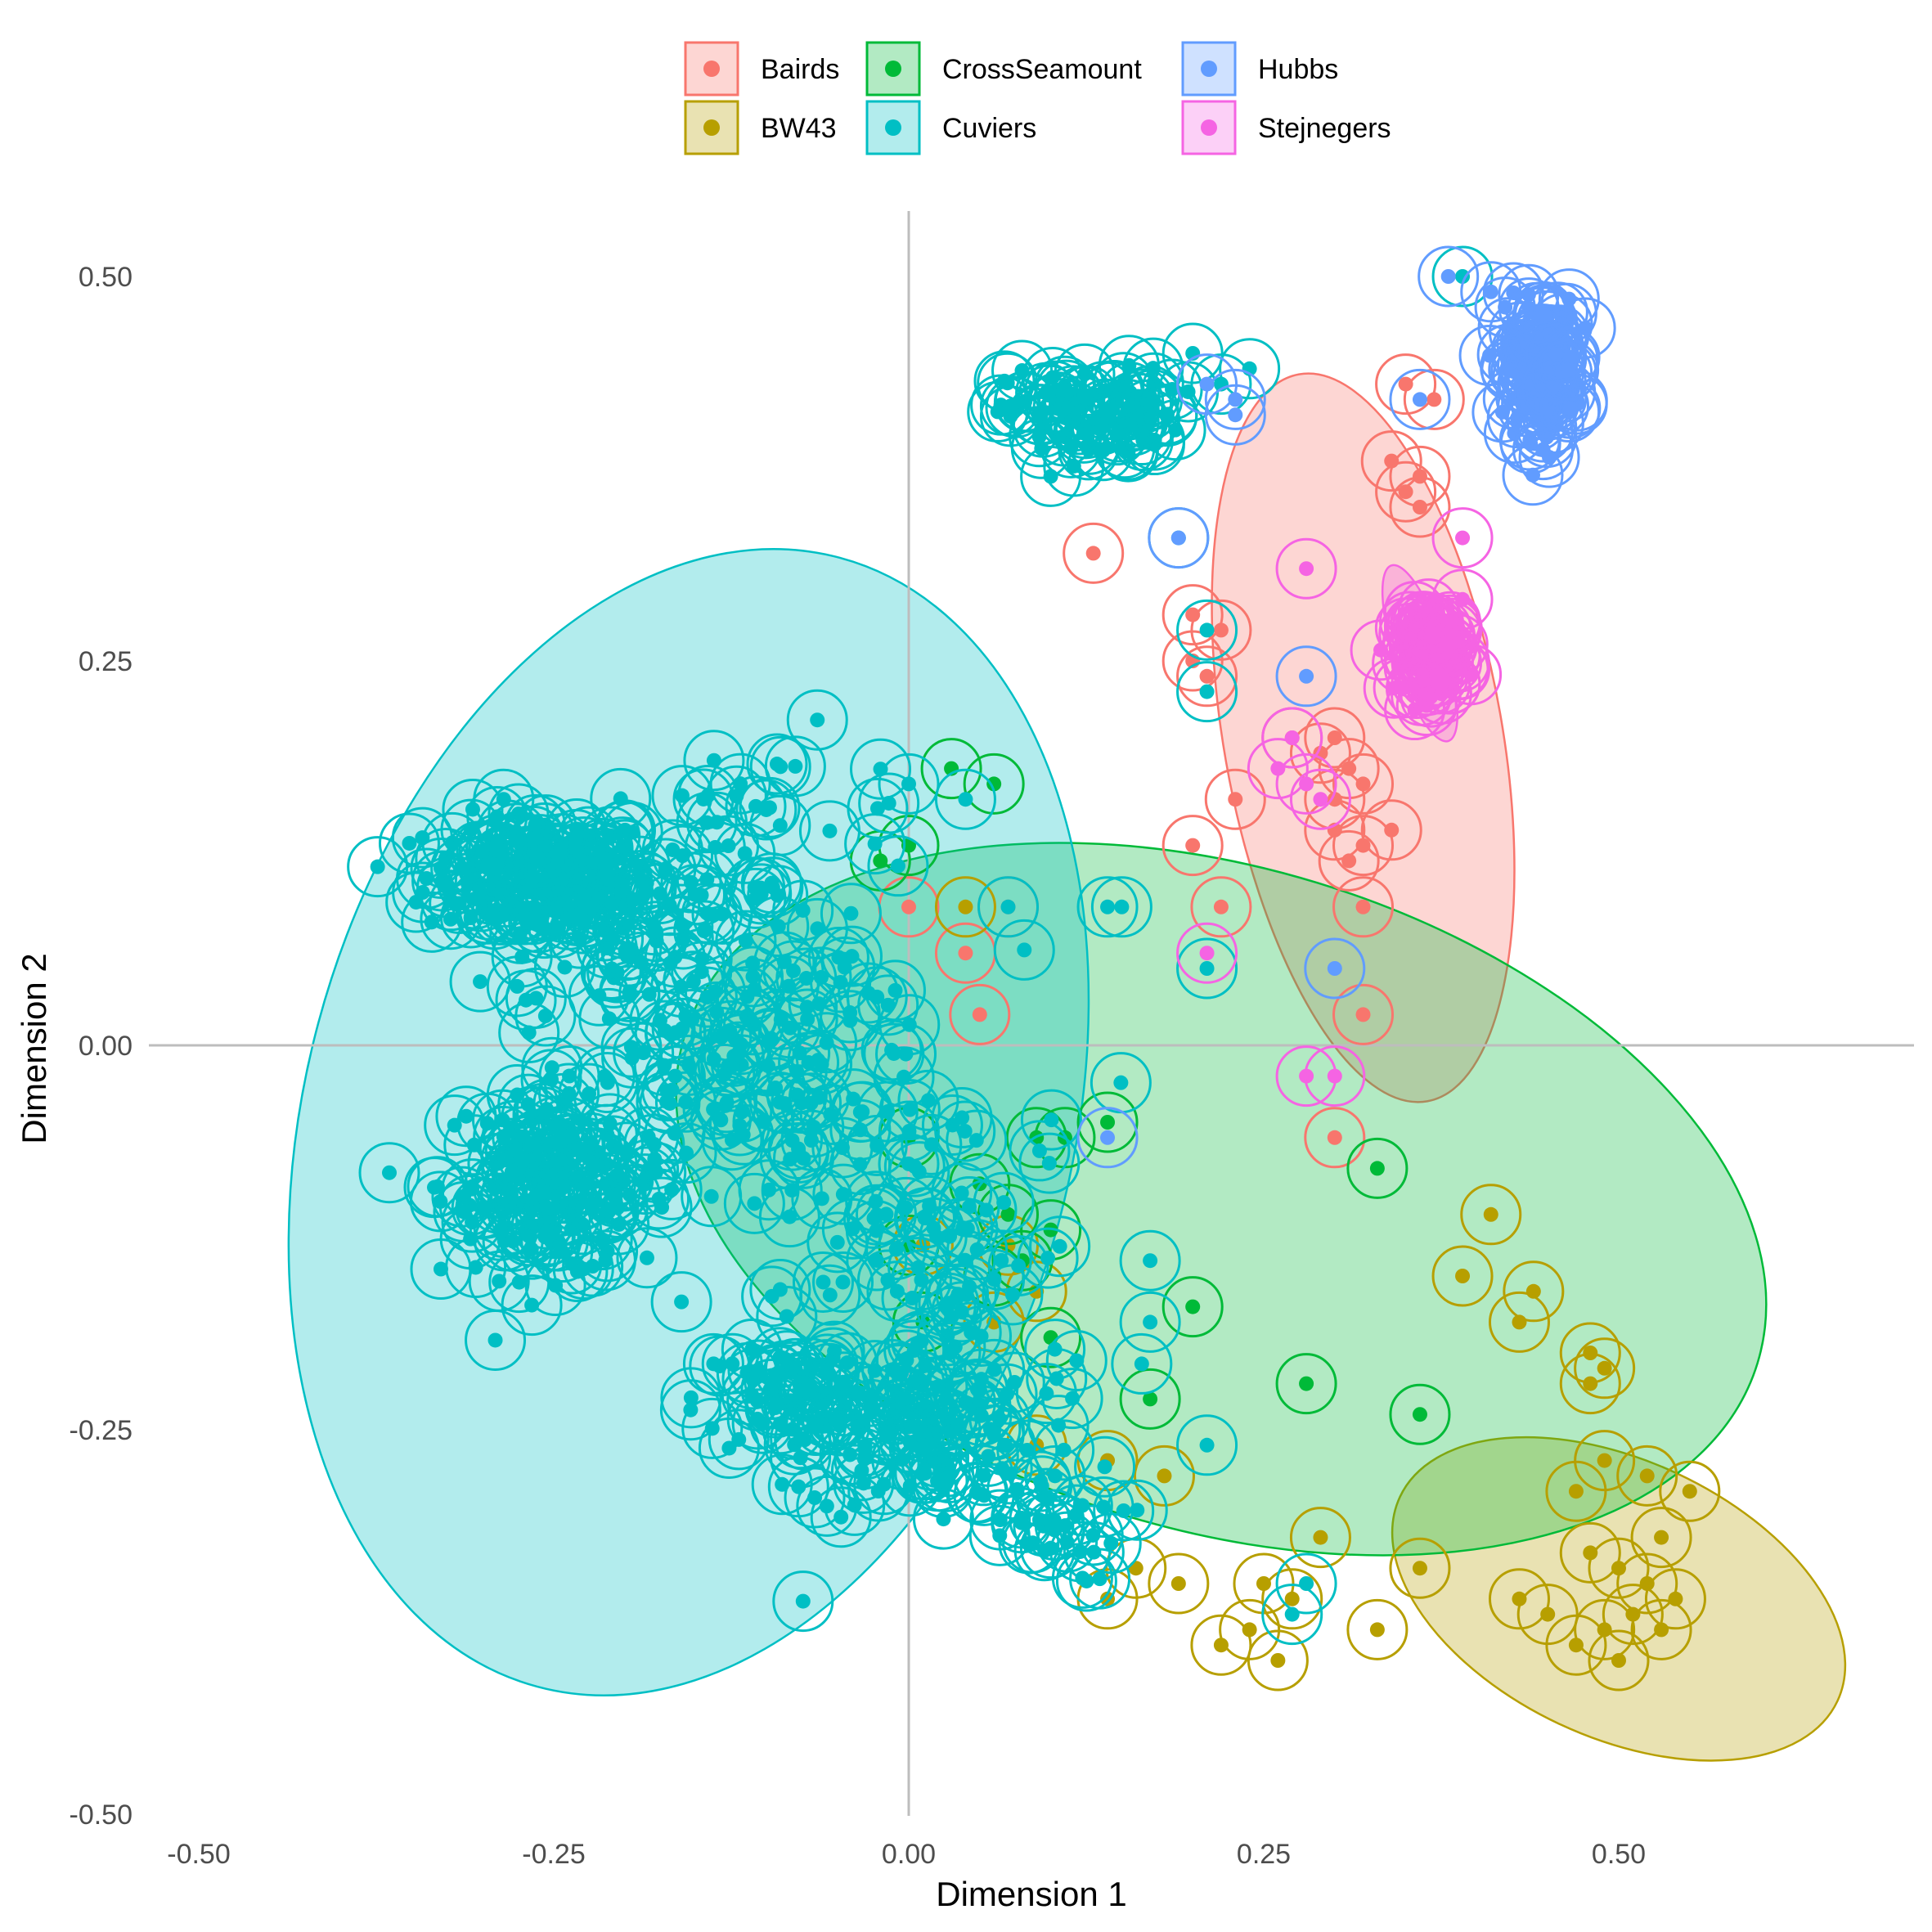 The height and width of the screenshot is (1932, 1932). I want to click on legend-dot, so click(712, 69).